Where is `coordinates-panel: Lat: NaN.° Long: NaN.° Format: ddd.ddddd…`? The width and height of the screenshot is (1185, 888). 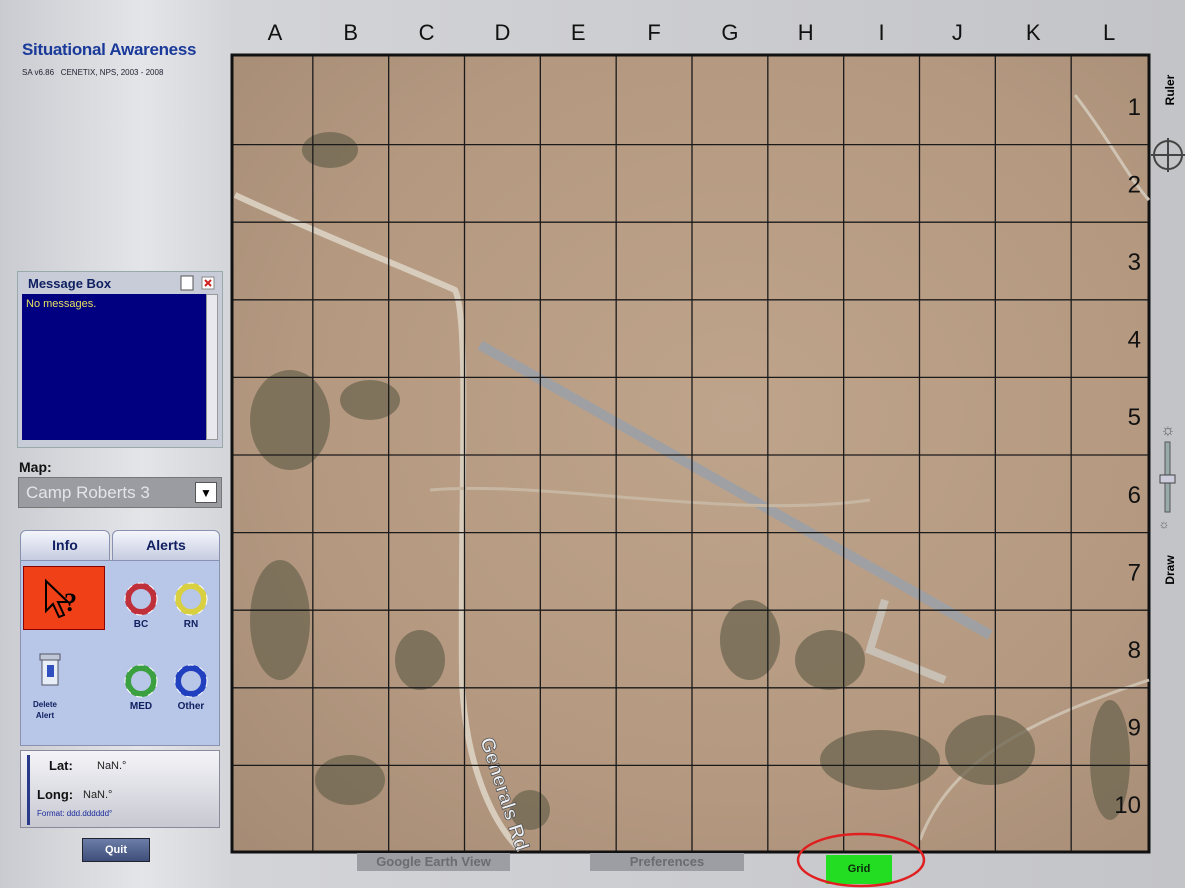 coordinates-panel: Lat: NaN.° Long: NaN.° Format: ddd.ddddd… is located at coordinates (120, 789).